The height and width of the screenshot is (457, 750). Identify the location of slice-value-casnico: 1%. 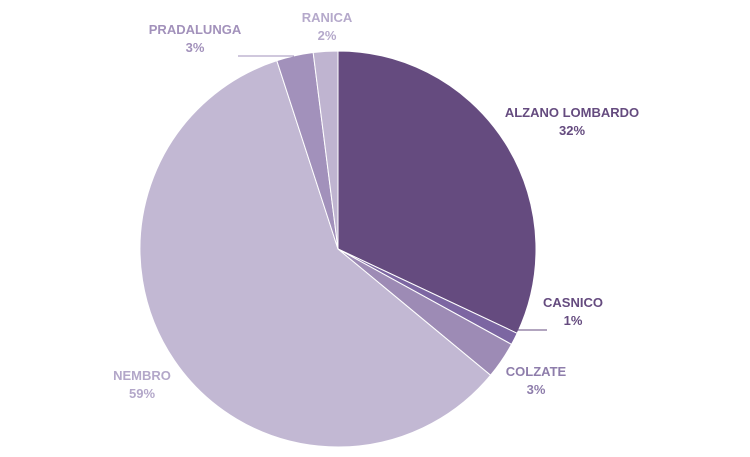
(573, 320).